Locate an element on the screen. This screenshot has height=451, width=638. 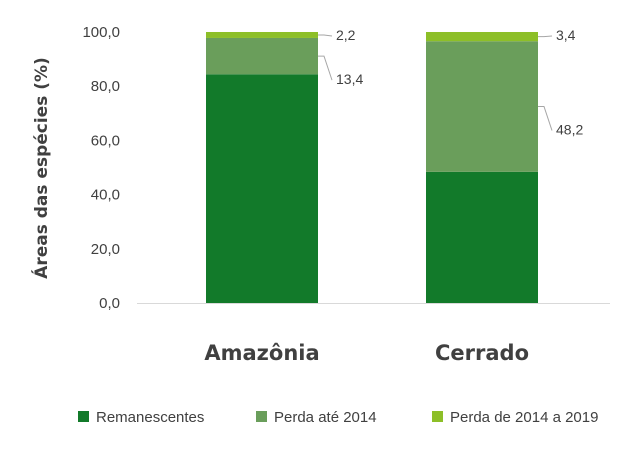
category-label: Amazônia is located at coordinates (261, 353).